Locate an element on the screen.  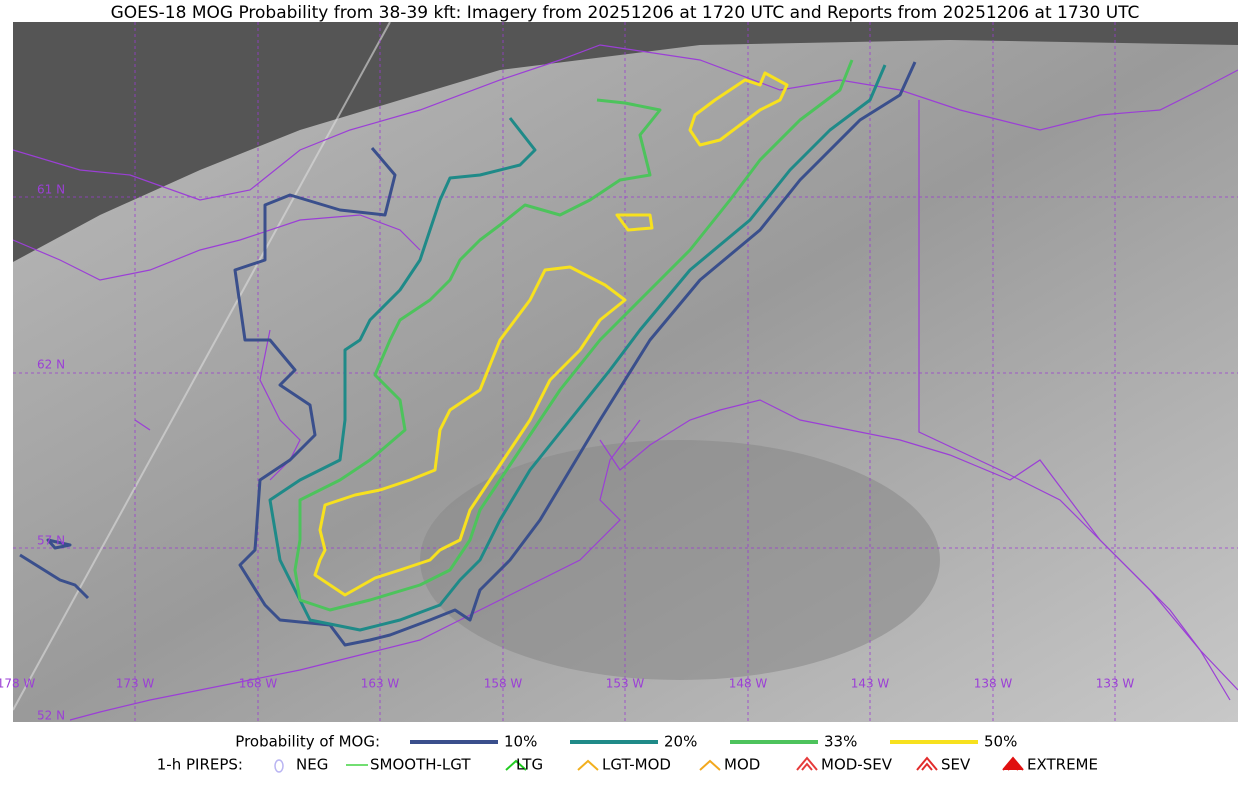
longitude-label: 173 W is located at coordinates (135, 684).